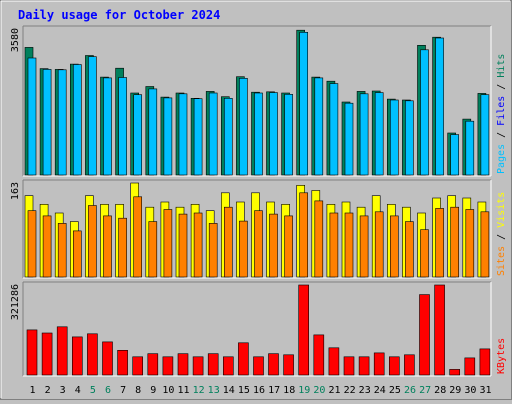  I want to click on x-tick-day-31: 31, so click(485, 390).